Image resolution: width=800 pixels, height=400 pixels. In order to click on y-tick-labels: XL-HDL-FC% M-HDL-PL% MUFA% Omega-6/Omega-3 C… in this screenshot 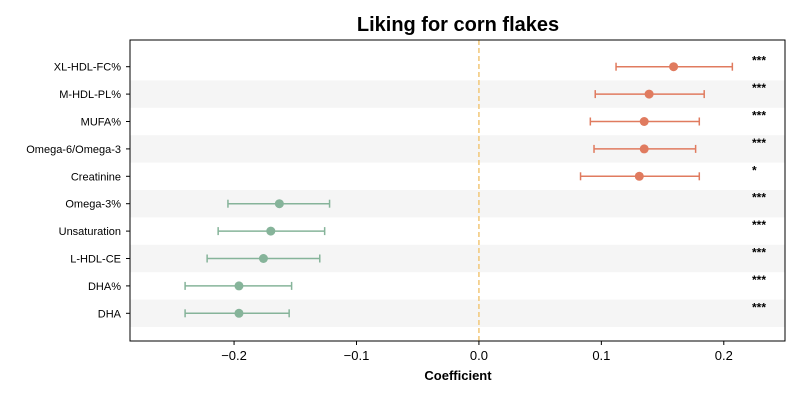, I will do `click(78, 191)`.